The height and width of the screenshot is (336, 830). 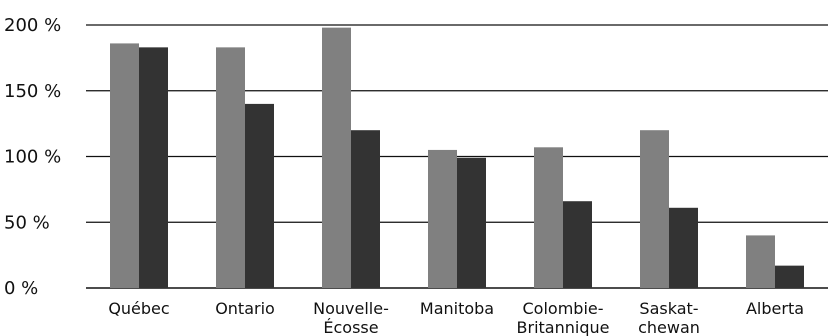 I want to click on category-label-line: Britannique, so click(x=563, y=327).